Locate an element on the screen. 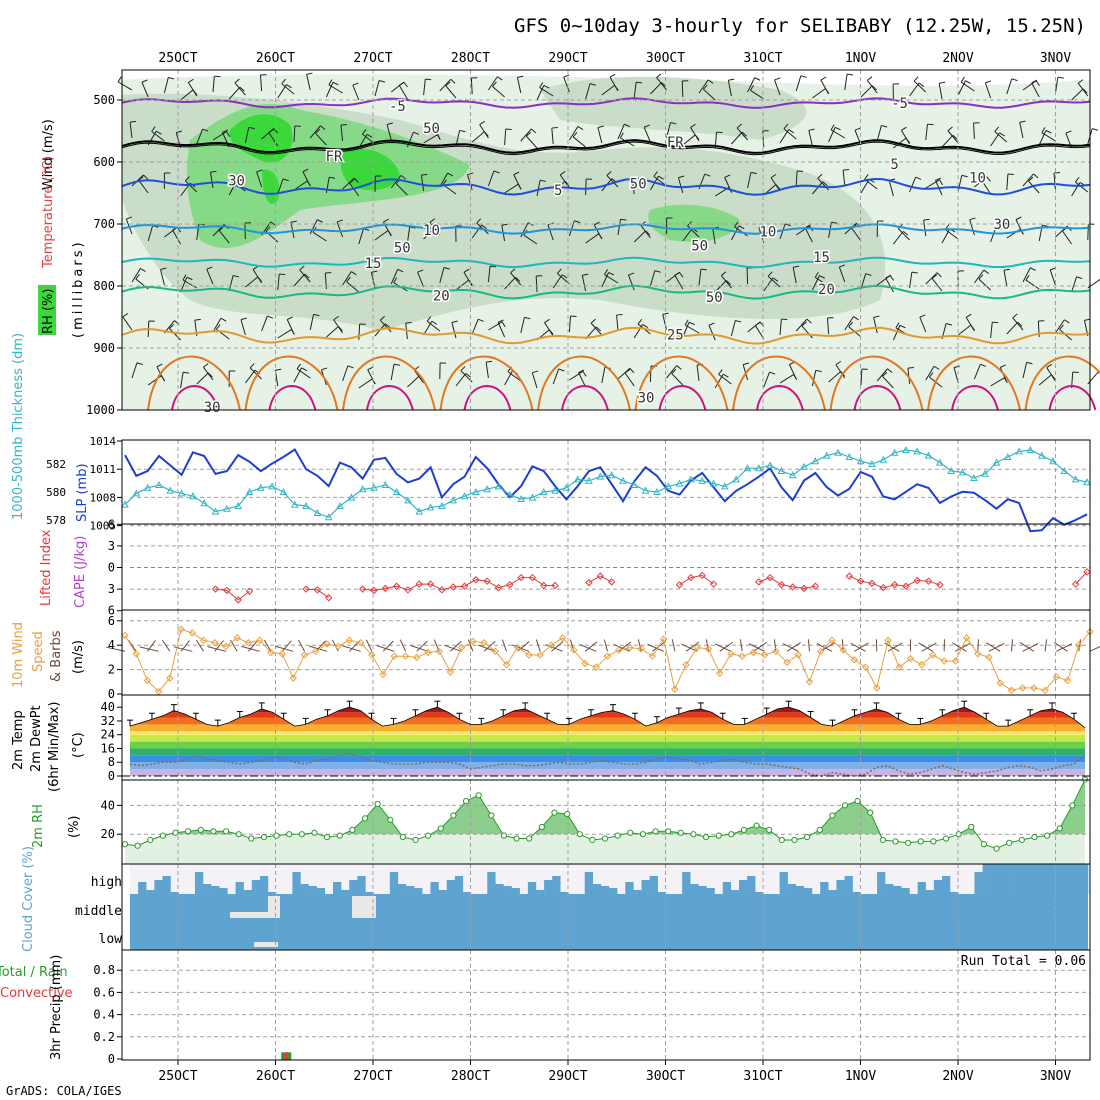 Image resolution: width=1100 pixels, height=1100 pixels. contour-label: 30 is located at coordinates (212, 408).